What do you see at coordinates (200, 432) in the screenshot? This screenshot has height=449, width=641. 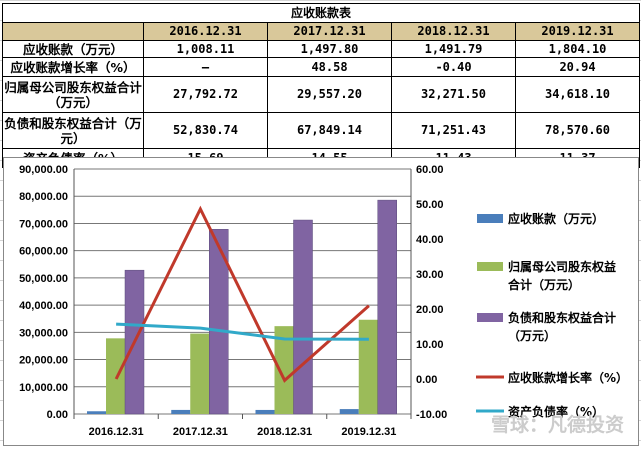 I see `x-tick-label: 2017.12.31` at bounding box center [200, 432].